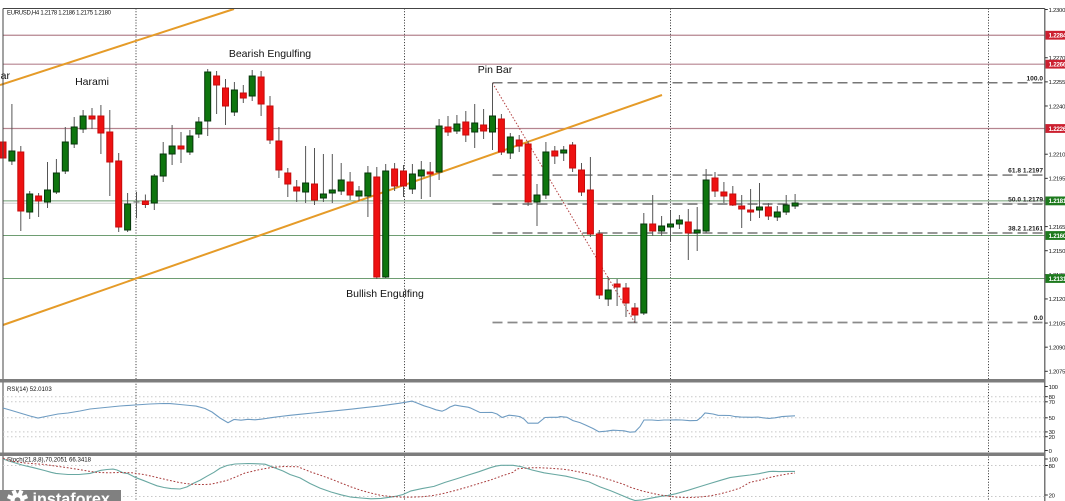 The height and width of the screenshot is (501, 1065). What do you see at coordinates (1025, 229) in the screenshot?
I see `svg-text: 38.2 1.2161` at bounding box center [1025, 229].